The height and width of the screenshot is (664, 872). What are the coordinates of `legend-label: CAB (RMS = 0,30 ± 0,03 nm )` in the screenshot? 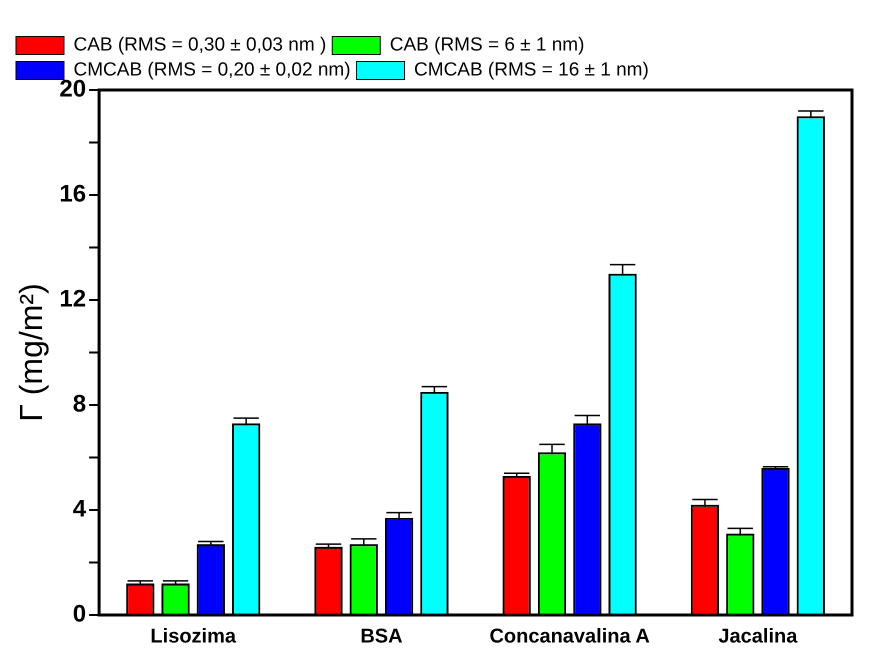 It's located at (200, 45).